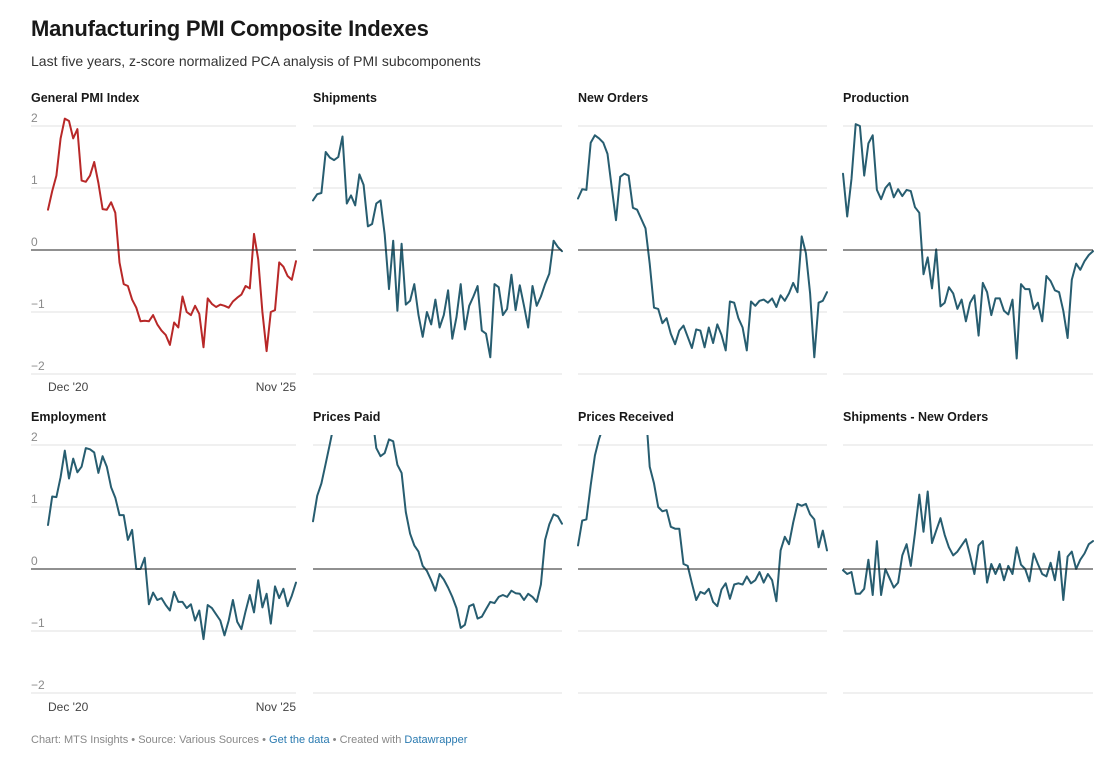 This screenshot has width=1120, height=762. What do you see at coordinates (613, 98) in the screenshot?
I see `panel-title: New Orders` at bounding box center [613, 98].